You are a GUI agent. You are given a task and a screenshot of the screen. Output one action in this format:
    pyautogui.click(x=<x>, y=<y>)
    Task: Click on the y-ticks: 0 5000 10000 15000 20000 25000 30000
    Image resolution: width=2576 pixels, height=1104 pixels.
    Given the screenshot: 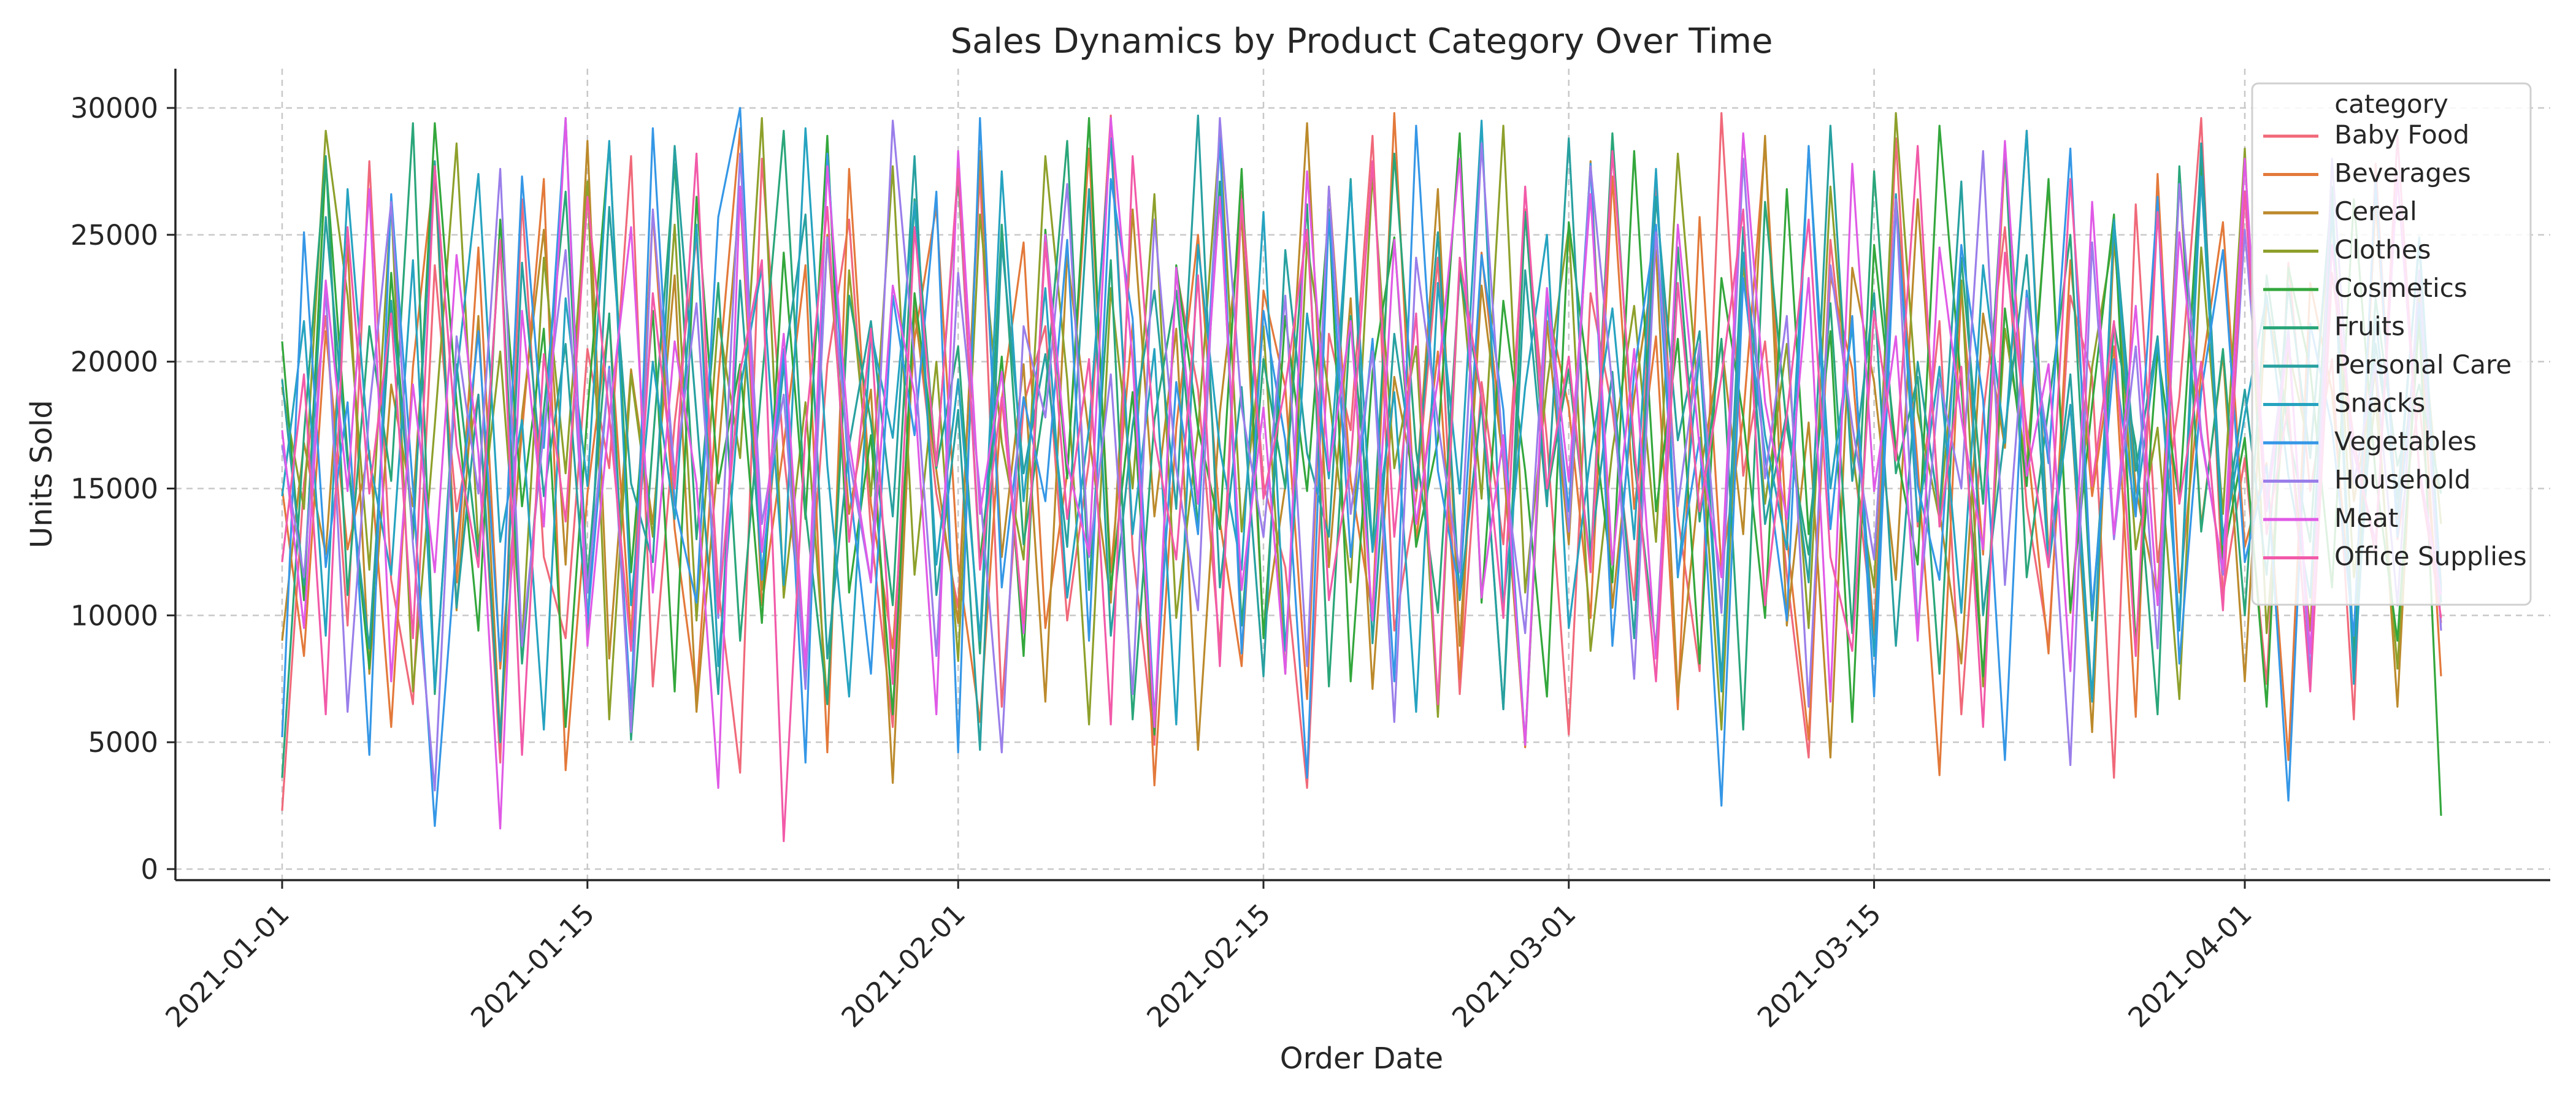 What is the action you would take?
    pyautogui.click(x=123, y=489)
    